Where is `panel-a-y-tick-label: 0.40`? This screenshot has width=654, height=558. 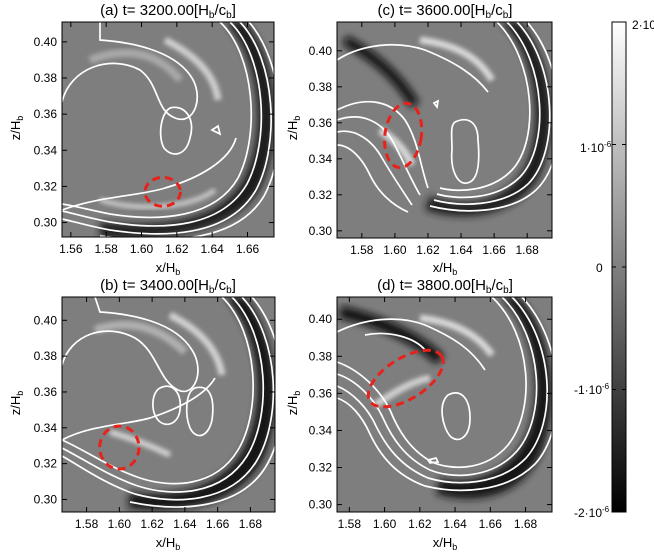 panel-a-y-tick-label: 0.40 is located at coordinates (46, 42).